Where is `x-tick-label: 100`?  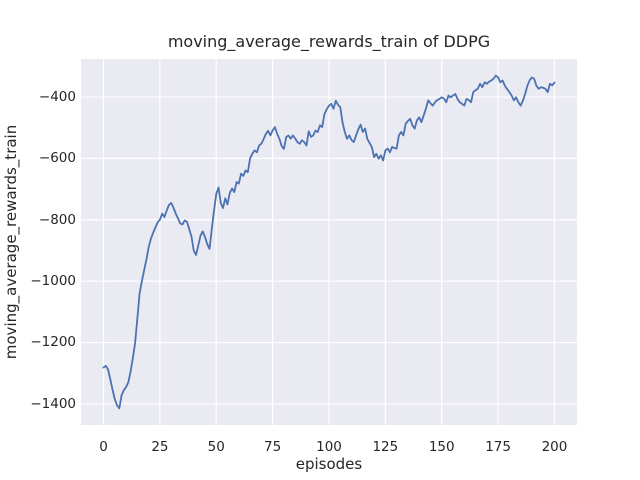
x-tick-label: 100 is located at coordinates (329, 447).